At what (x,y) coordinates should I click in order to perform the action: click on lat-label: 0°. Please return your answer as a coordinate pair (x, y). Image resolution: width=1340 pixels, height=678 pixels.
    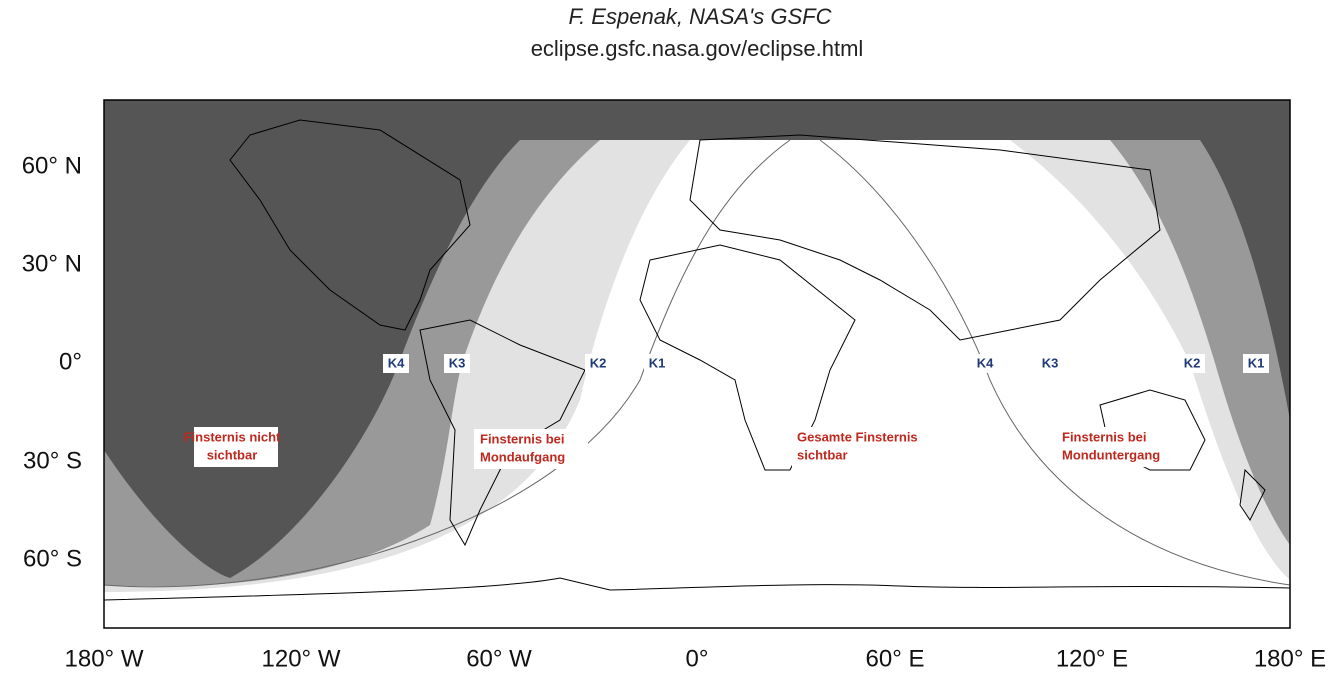
    Looking at the image, I should click on (70, 361).